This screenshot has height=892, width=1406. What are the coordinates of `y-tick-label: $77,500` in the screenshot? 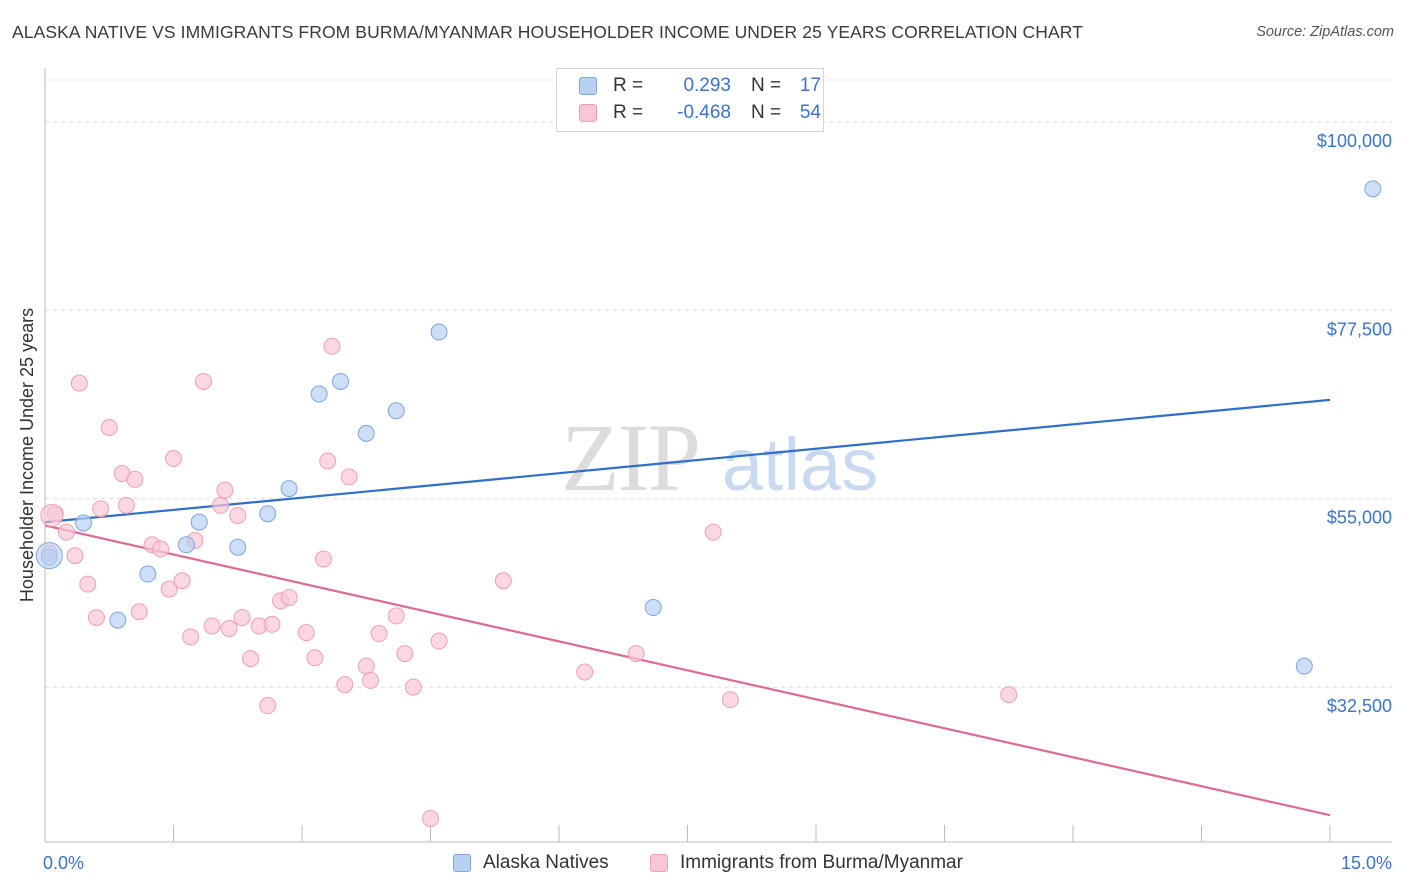 It's located at (1359, 329).